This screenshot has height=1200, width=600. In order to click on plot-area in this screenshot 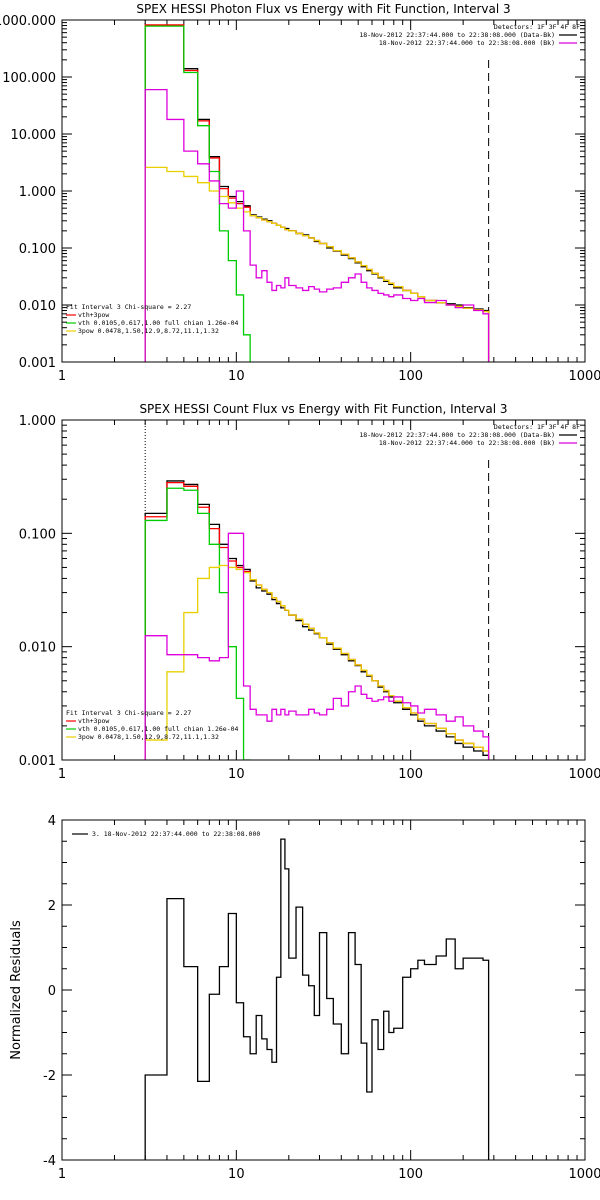, I will do `click(317, 620)`.